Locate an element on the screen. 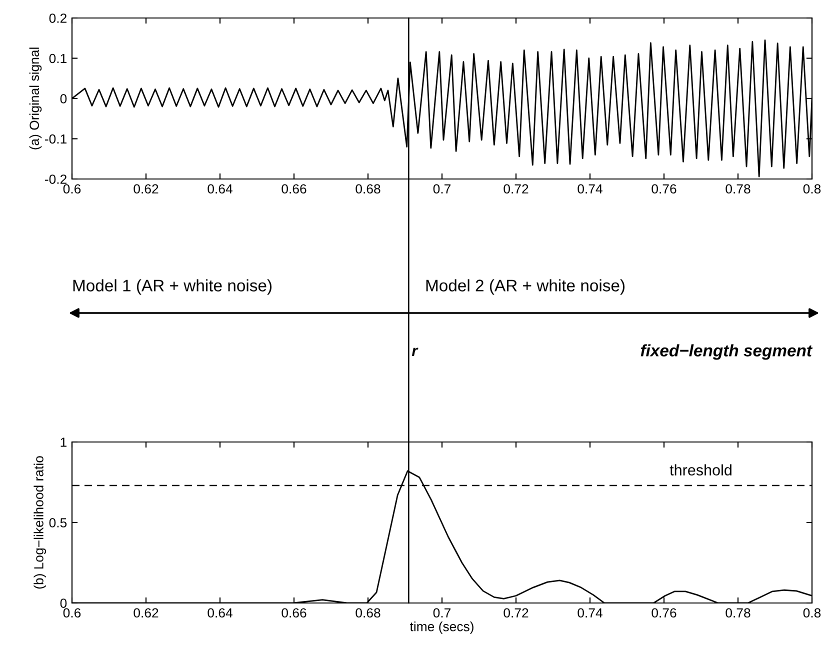 The image size is (827, 645). x-axis-title: time (secs) is located at coordinates (442, 628).